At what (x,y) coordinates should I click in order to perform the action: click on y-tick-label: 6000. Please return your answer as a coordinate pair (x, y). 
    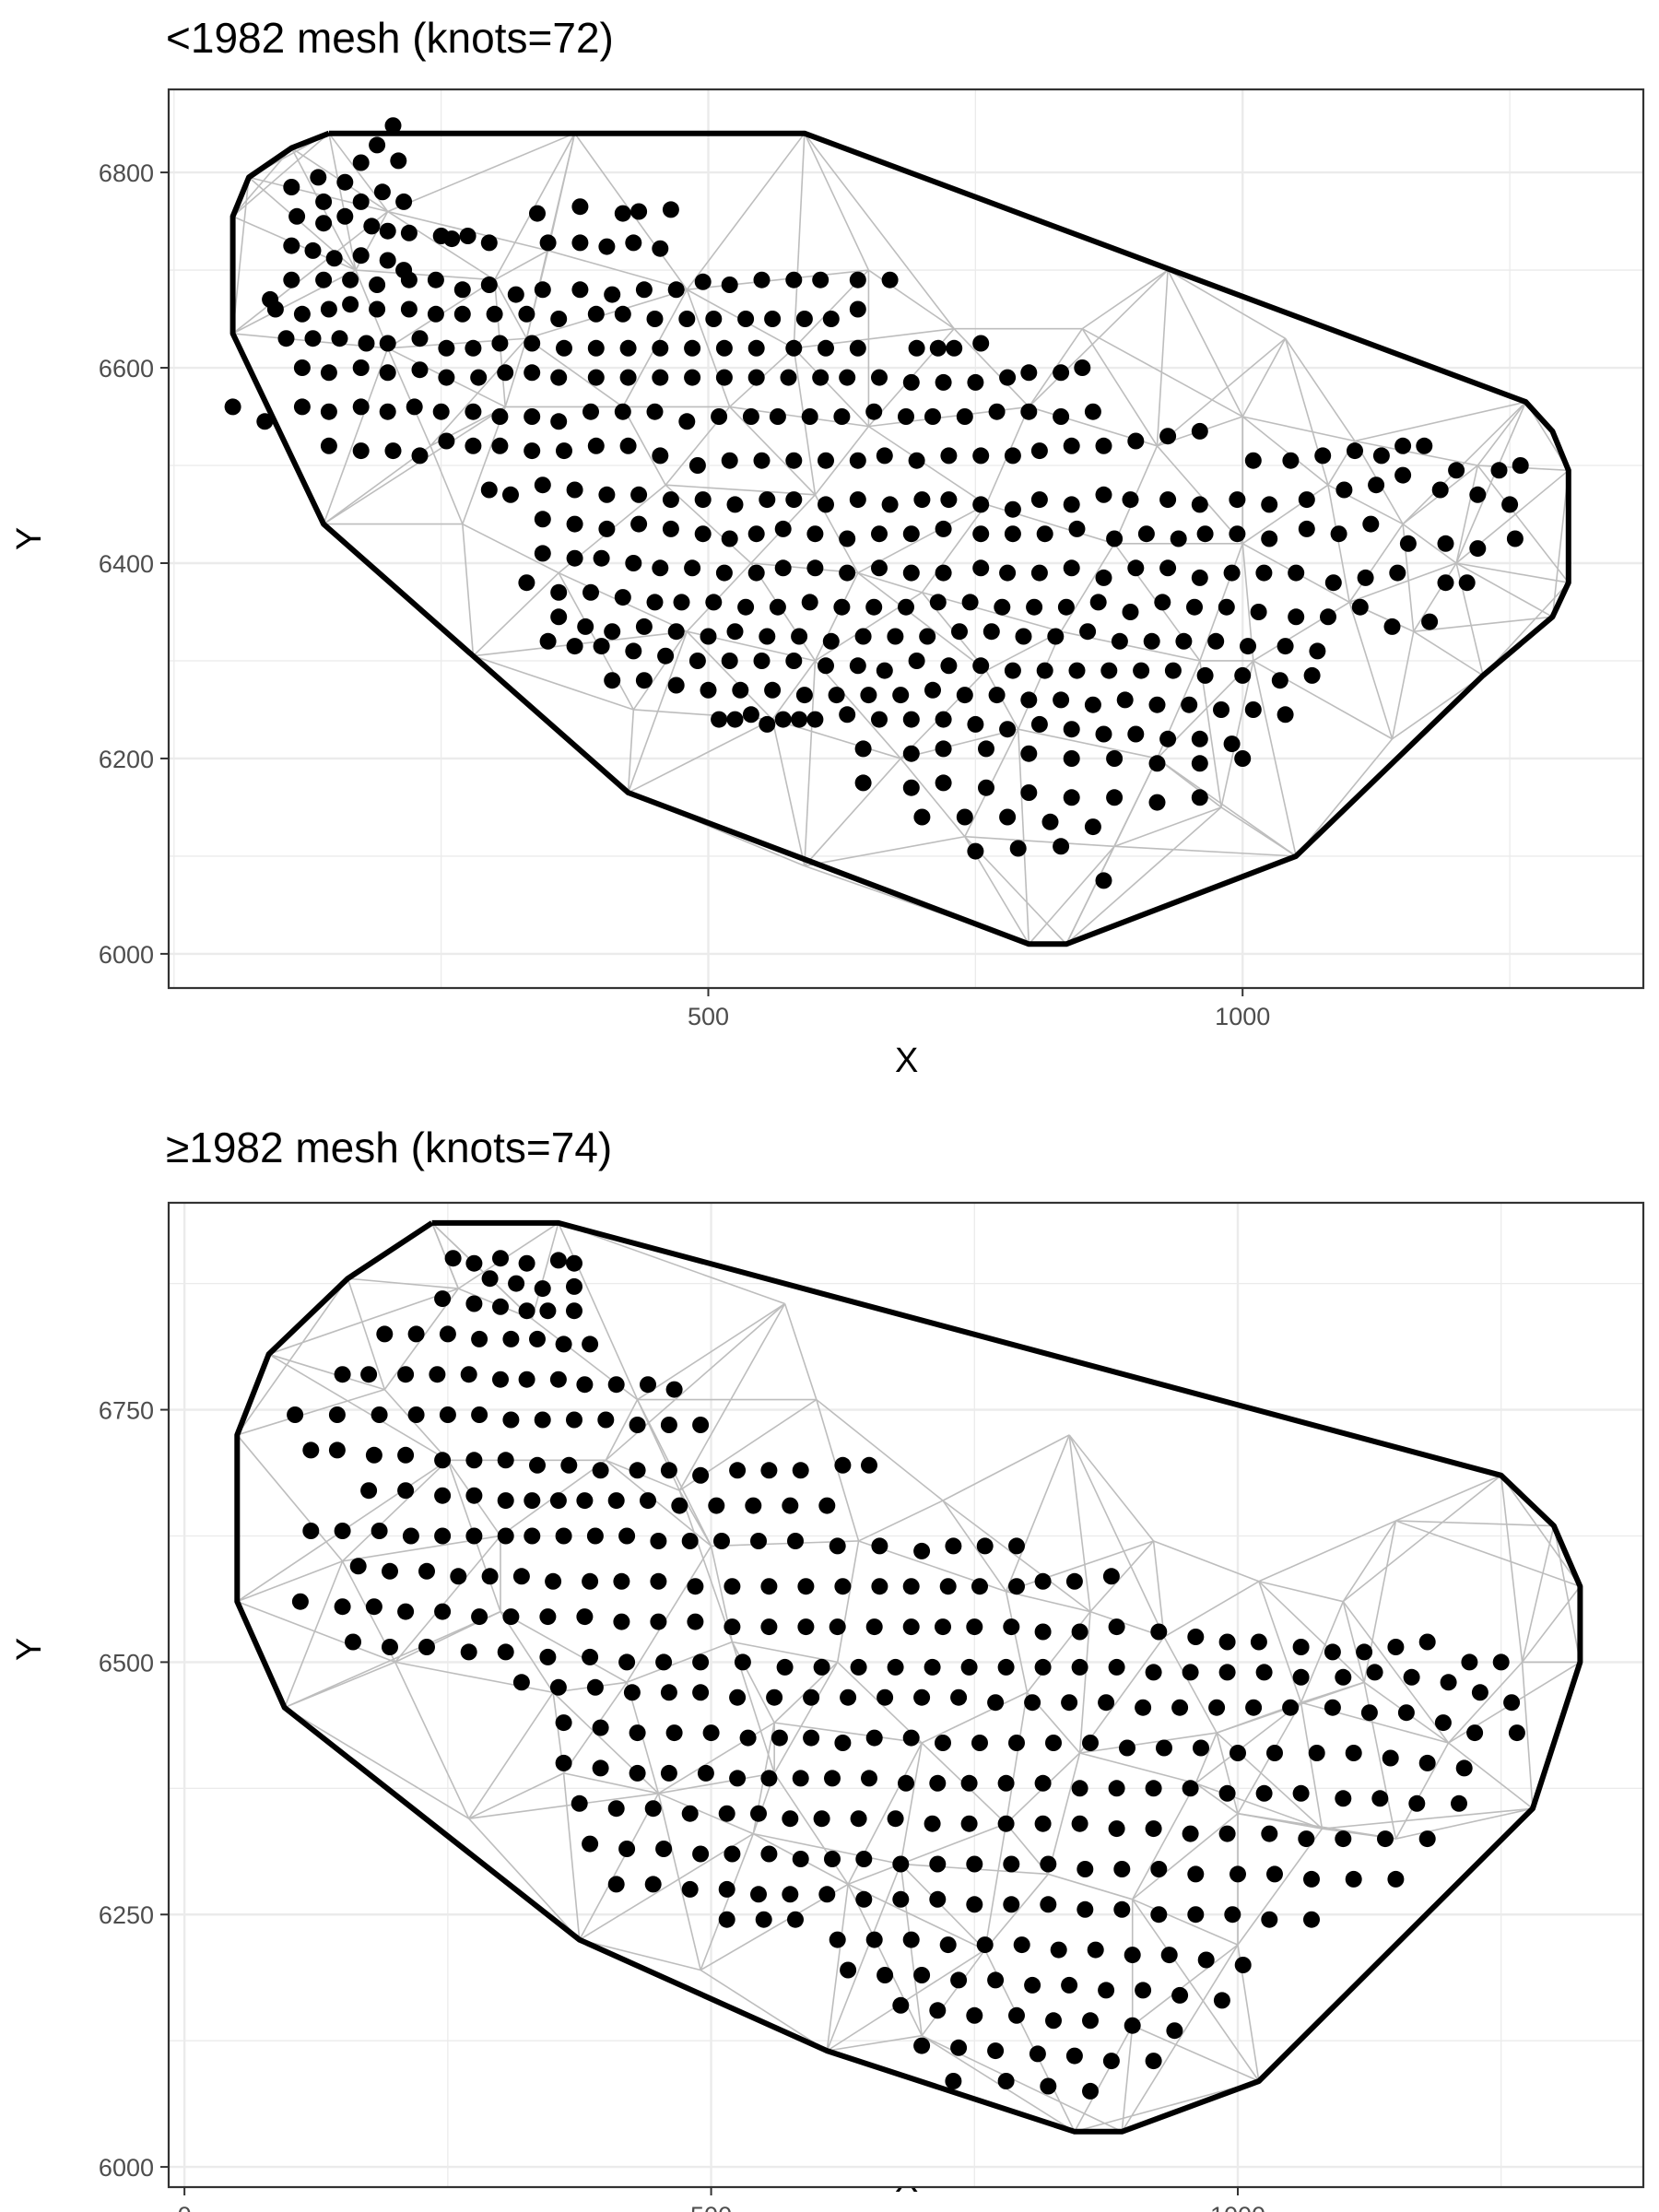
    Looking at the image, I should click on (126, 955).